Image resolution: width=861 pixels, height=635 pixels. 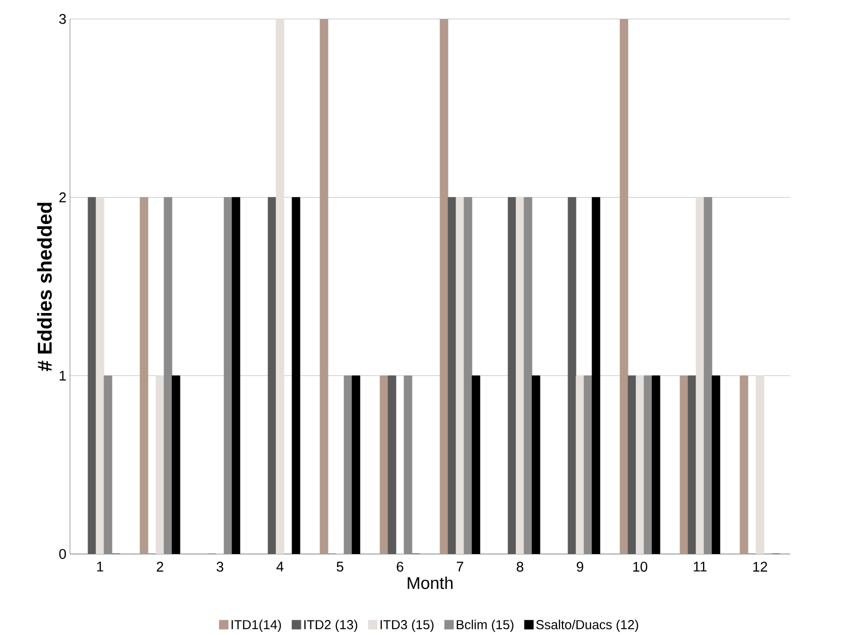 I want to click on x-tick-label: 7, so click(x=460, y=567).